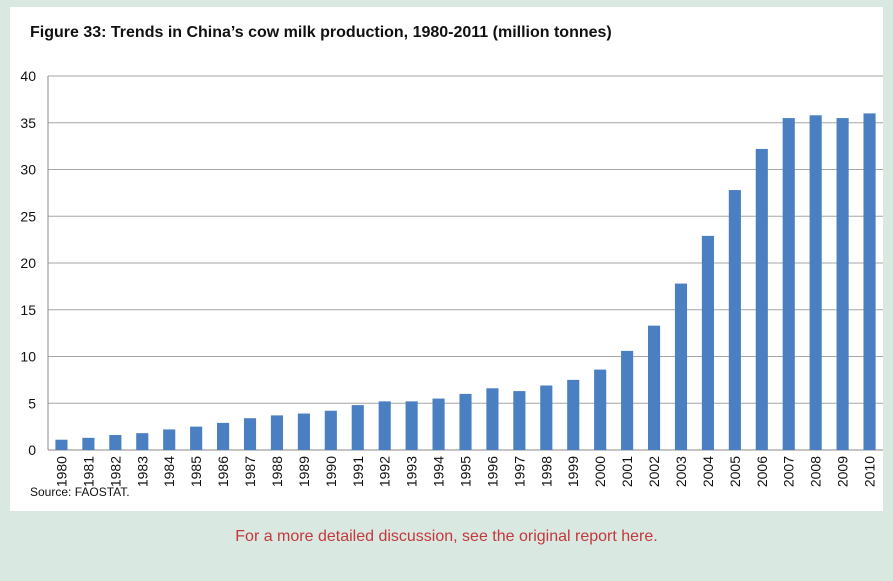 The image size is (893, 581). Describe the element at coordinates (115, 442) in the screenshot. I see `bar-1982` at that location.